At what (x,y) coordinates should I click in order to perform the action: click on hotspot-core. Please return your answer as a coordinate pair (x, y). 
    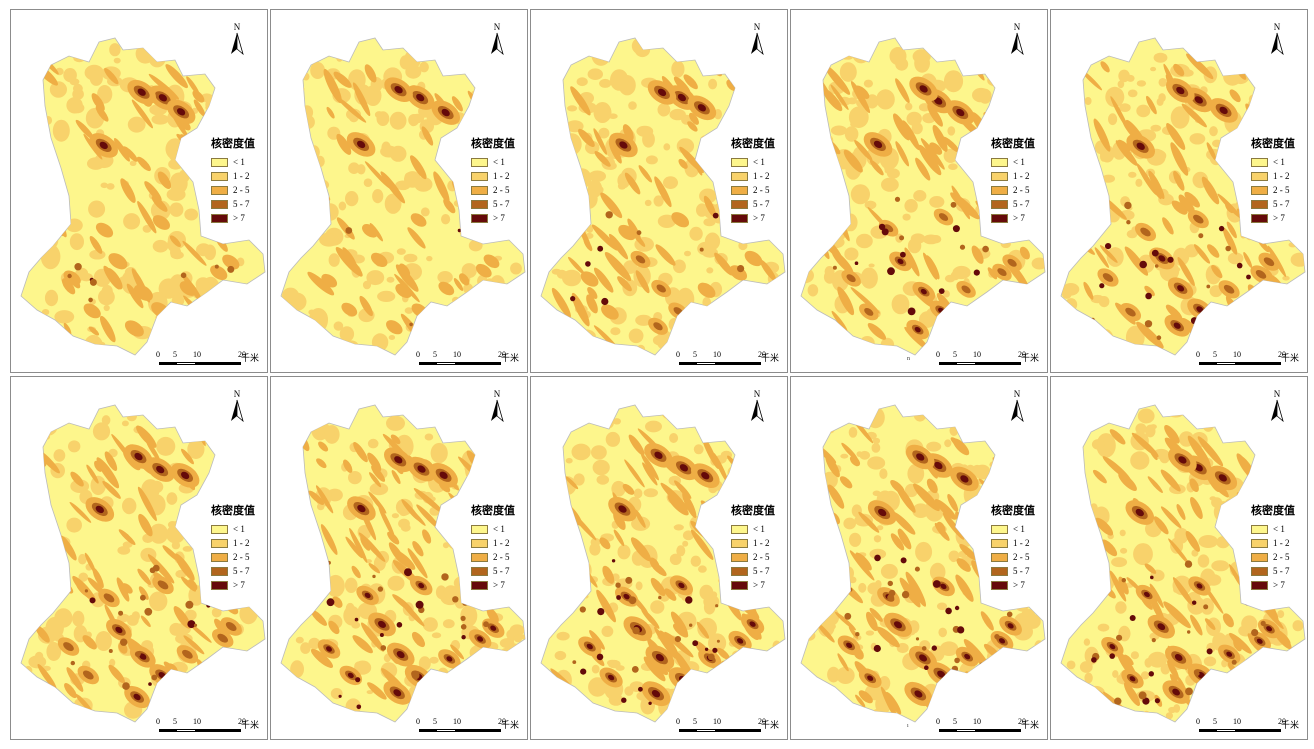
    Looking at the image, I should click on (1132, 679).